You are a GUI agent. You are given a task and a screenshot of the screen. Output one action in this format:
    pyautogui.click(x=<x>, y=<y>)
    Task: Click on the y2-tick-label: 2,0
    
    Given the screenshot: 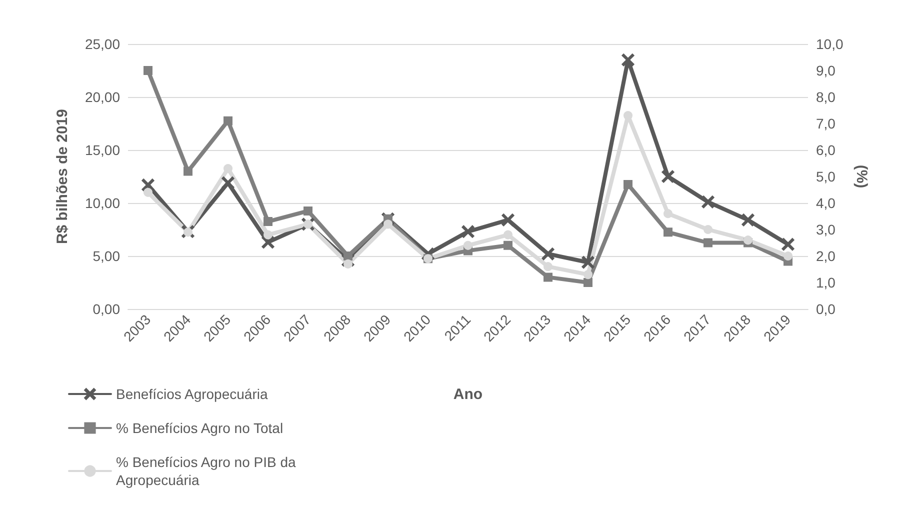 What is the action you would take?
    pyautogui.click(x=826, y=256)
    